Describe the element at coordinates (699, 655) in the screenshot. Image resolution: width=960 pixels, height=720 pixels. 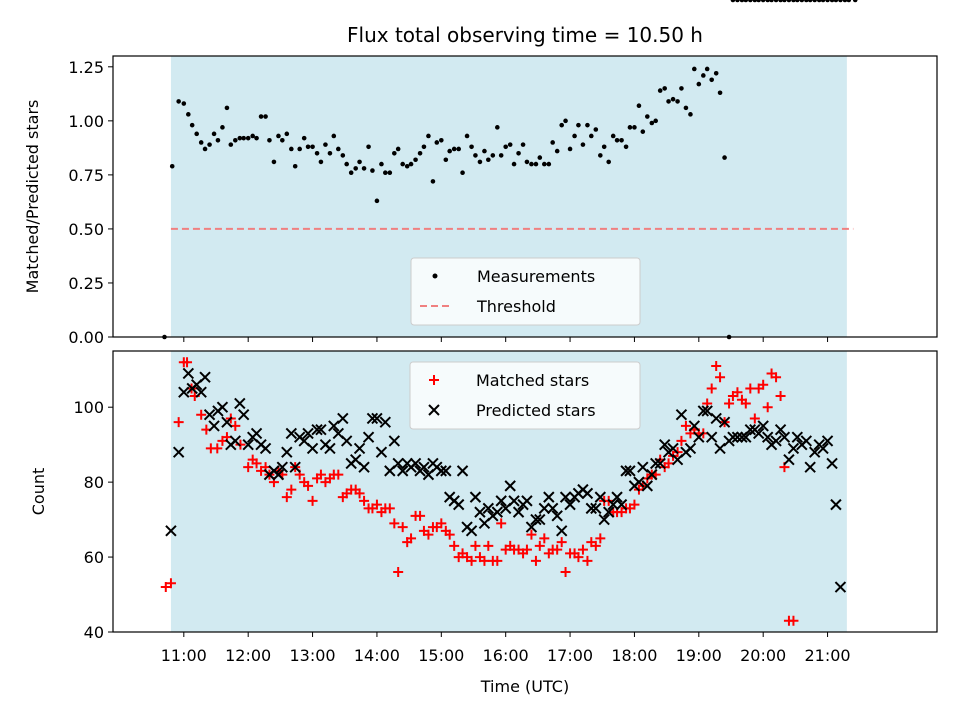
I see `x-tick-label: 19:00` at that location.